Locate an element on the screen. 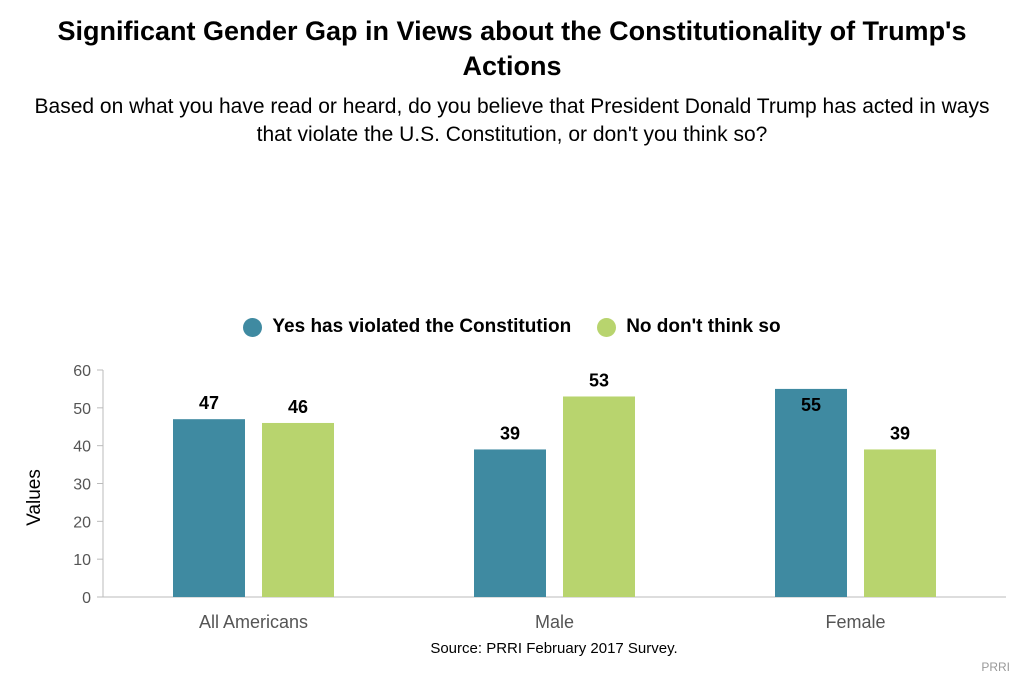 The width and height of the screenshot is (1024, 683). y-tick-label: 40 is located at coordinates (82, 447).